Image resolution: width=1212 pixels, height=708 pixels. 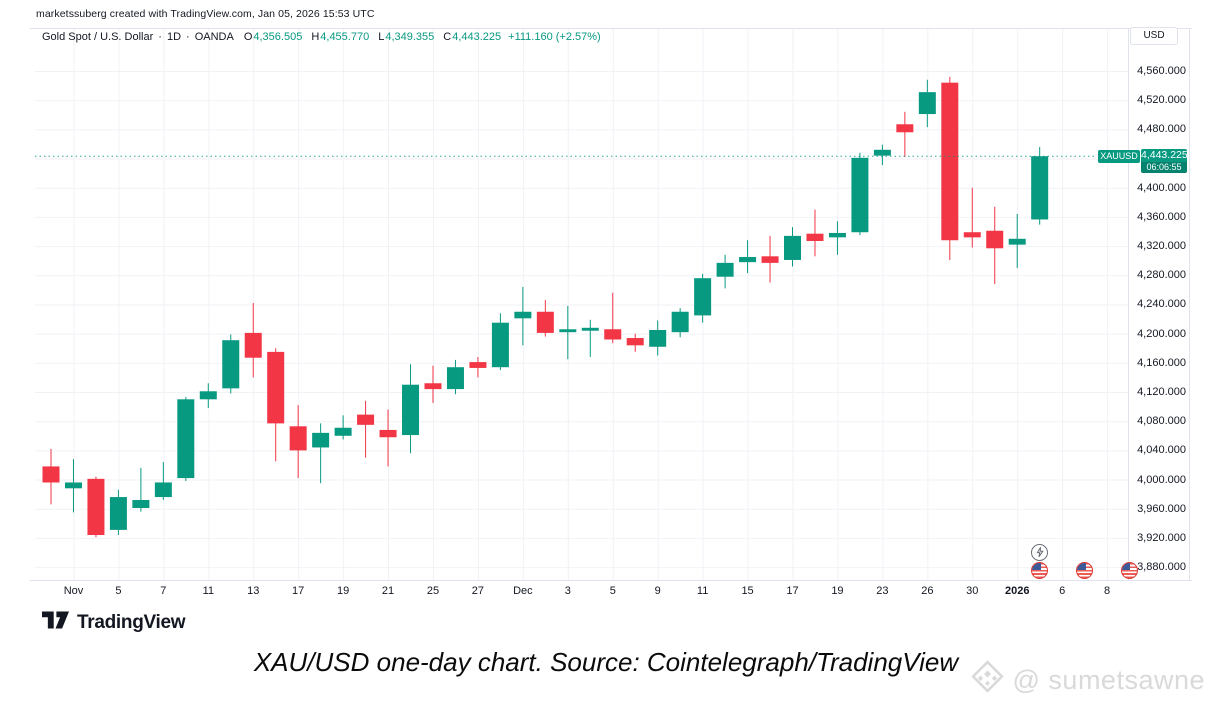 What do you see at coordinates (657, 591) in the screenshot?
I see `time-axis-label: 9` at bounding box center [657, 591].